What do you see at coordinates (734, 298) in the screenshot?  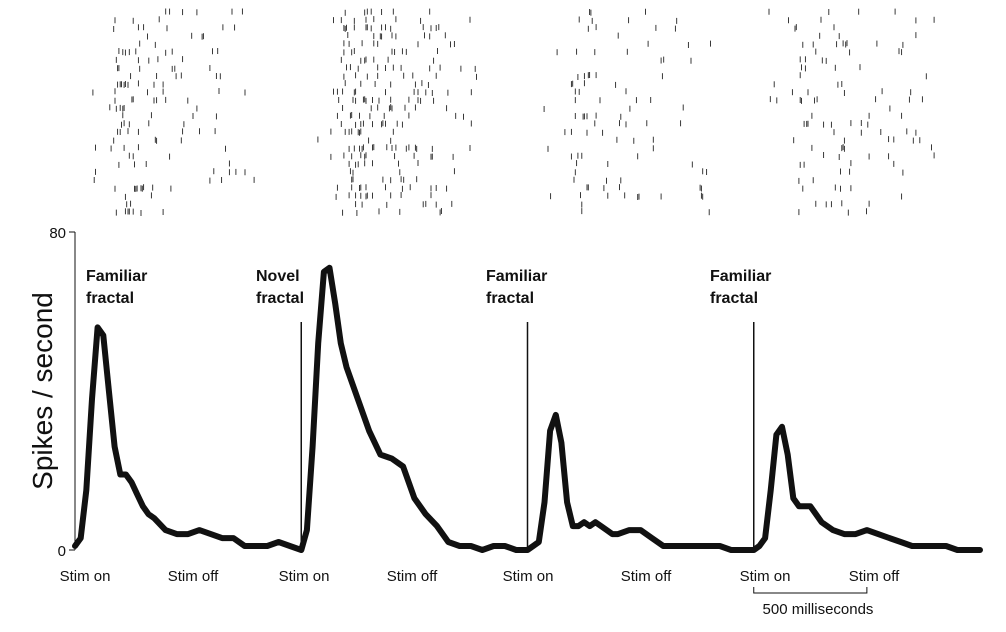 I see `annotation-4-line2: fractal` at bounding box center [734, 298].